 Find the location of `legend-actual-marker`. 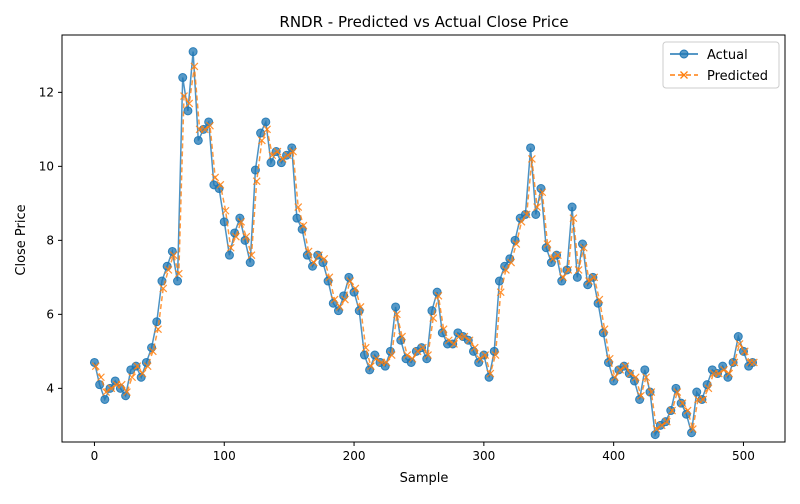

legend-actual-marker is located at coordinates (684, 54).